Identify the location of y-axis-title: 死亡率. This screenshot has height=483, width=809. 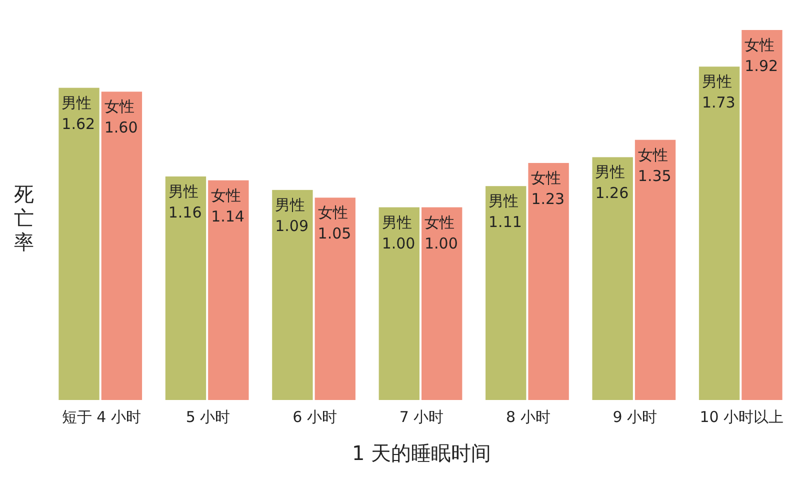
(24, 218).